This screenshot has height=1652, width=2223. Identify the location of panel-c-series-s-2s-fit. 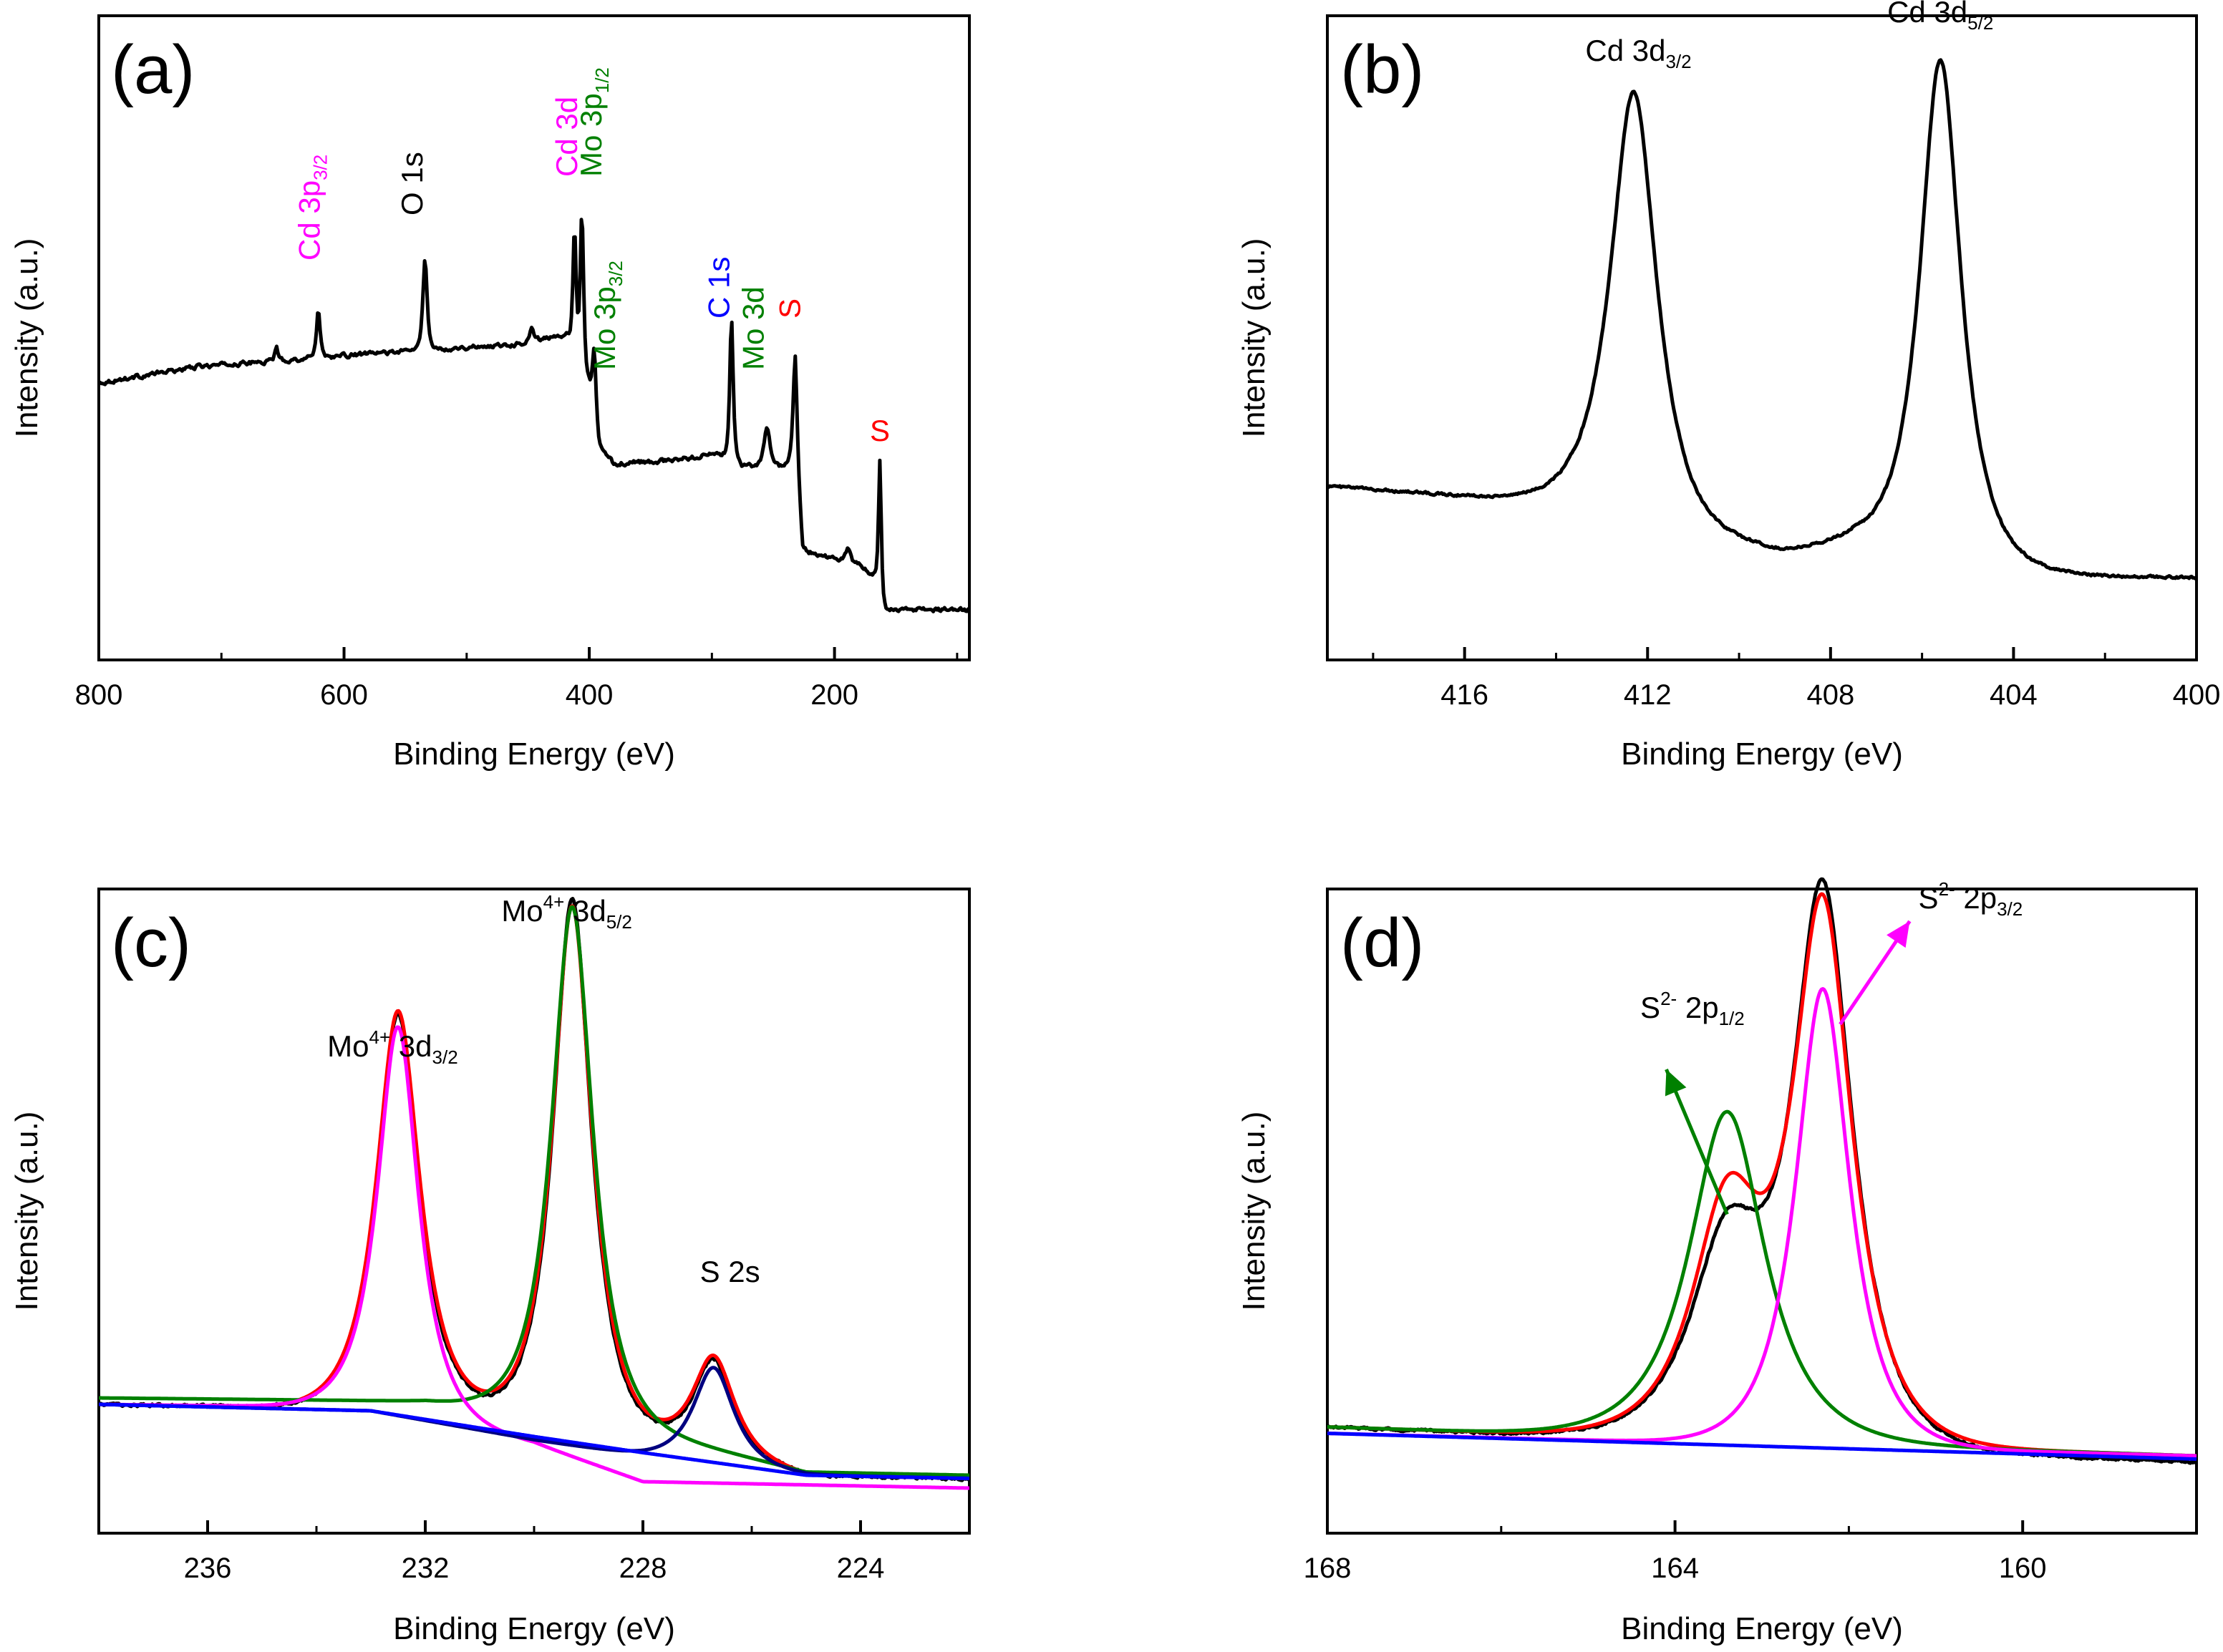
(534, 1423).